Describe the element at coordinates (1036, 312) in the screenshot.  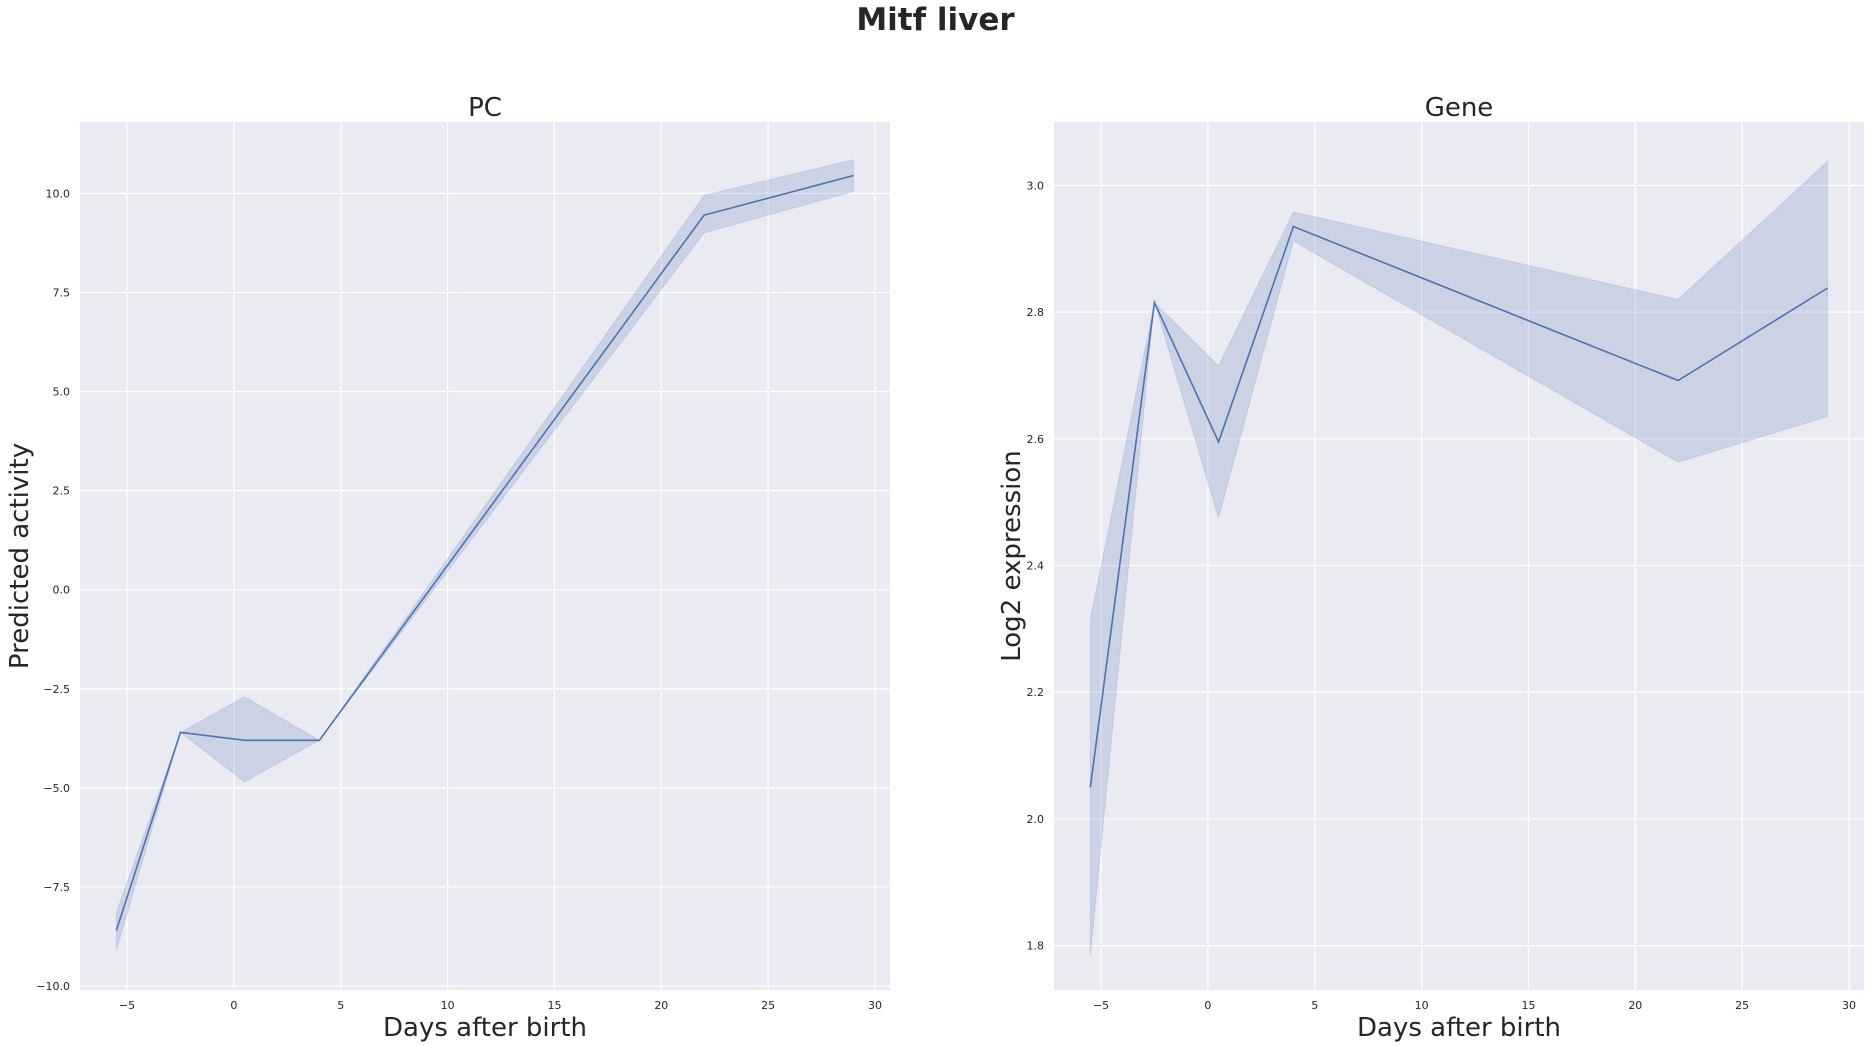
I see `y-tick-label: 2.8` at that location.